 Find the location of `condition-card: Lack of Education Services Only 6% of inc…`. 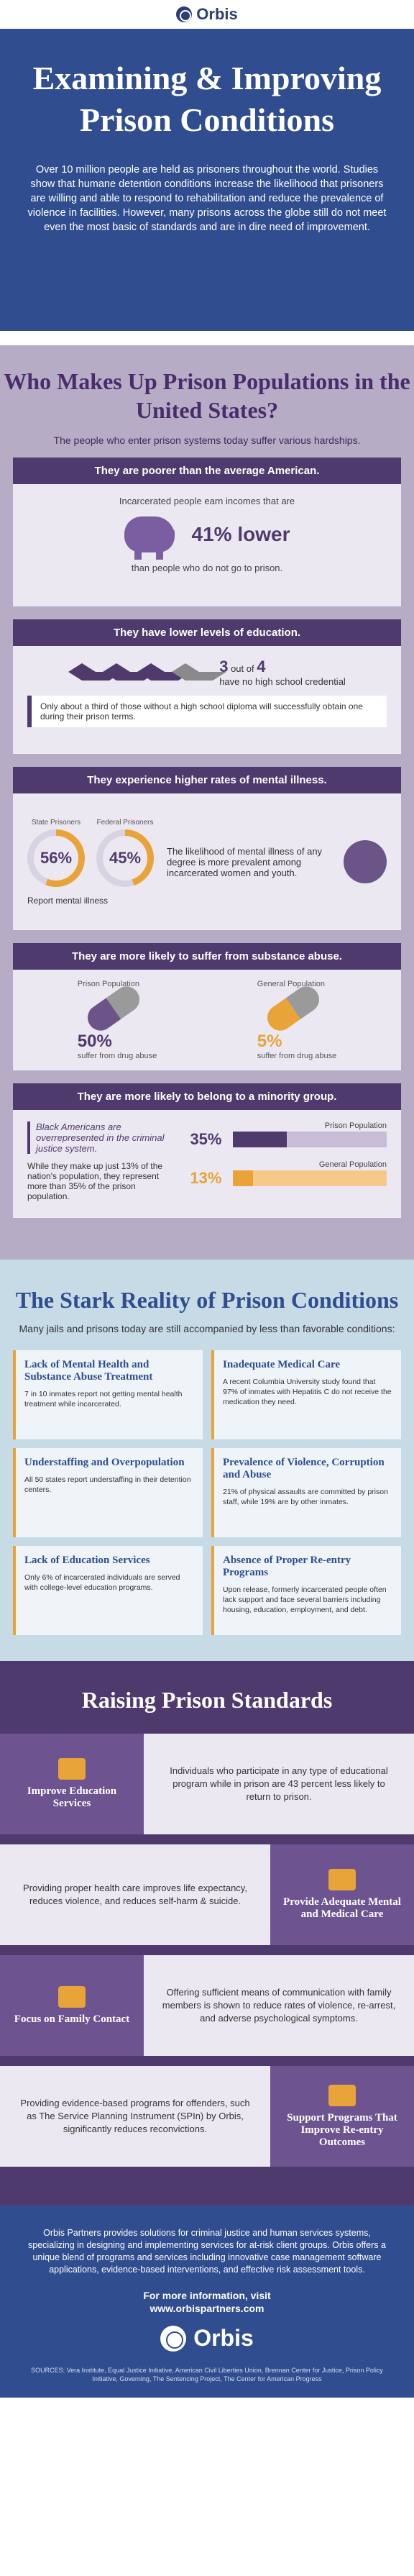

condition-card: Lack of Education Services Only 6% of inc… is located at coordinates (108, 1591).